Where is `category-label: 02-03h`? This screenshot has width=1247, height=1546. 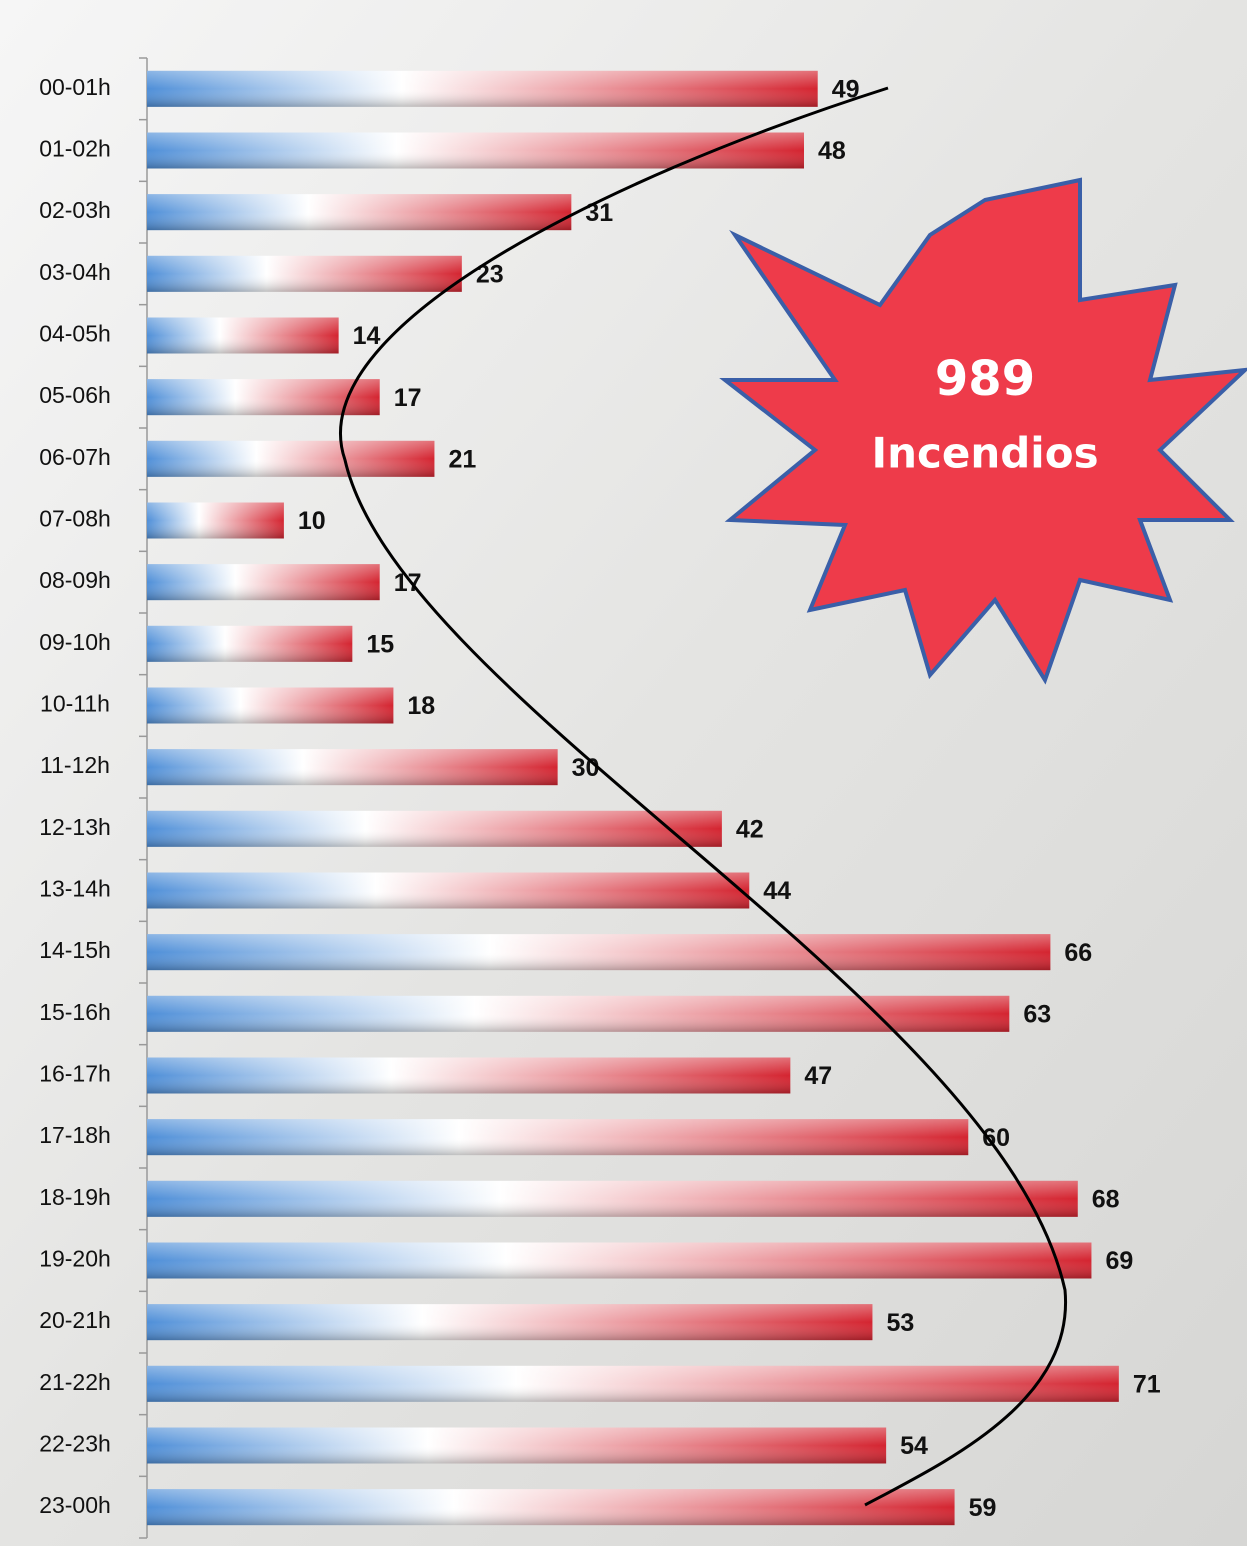 category-label: 02-03h is located at coordinates (75, 210).